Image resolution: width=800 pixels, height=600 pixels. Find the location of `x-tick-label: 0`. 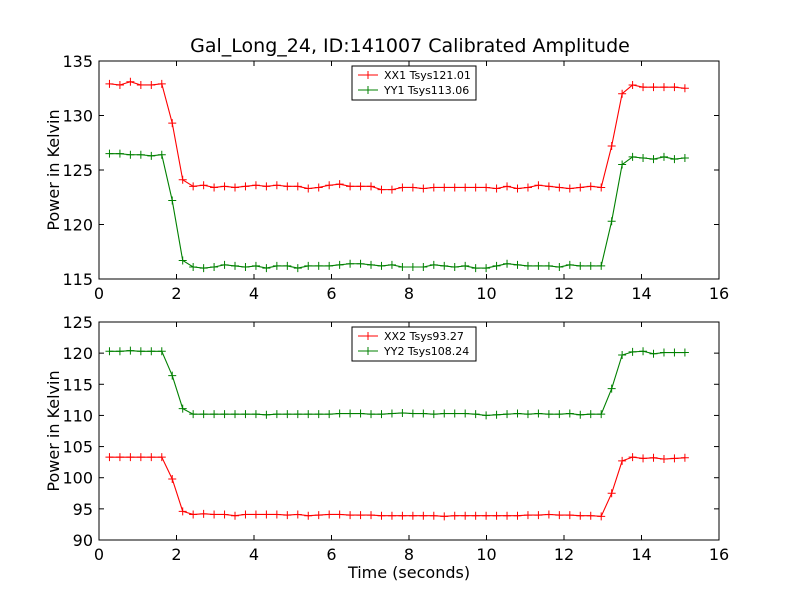

x-tick-label: 0 is located at coordinates (99, 554).